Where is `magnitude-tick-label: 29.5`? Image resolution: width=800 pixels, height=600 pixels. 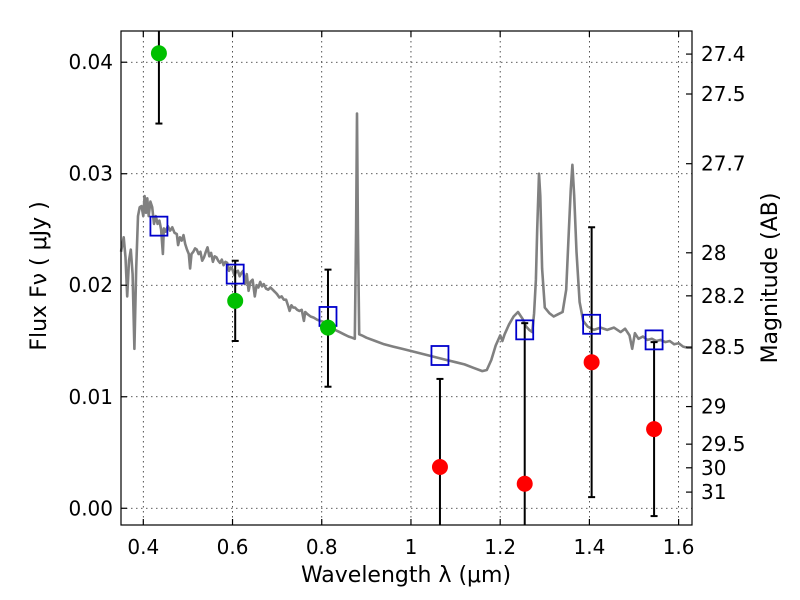
magnitude-tick-label: 29.5 is located at coordinates (723, 444).